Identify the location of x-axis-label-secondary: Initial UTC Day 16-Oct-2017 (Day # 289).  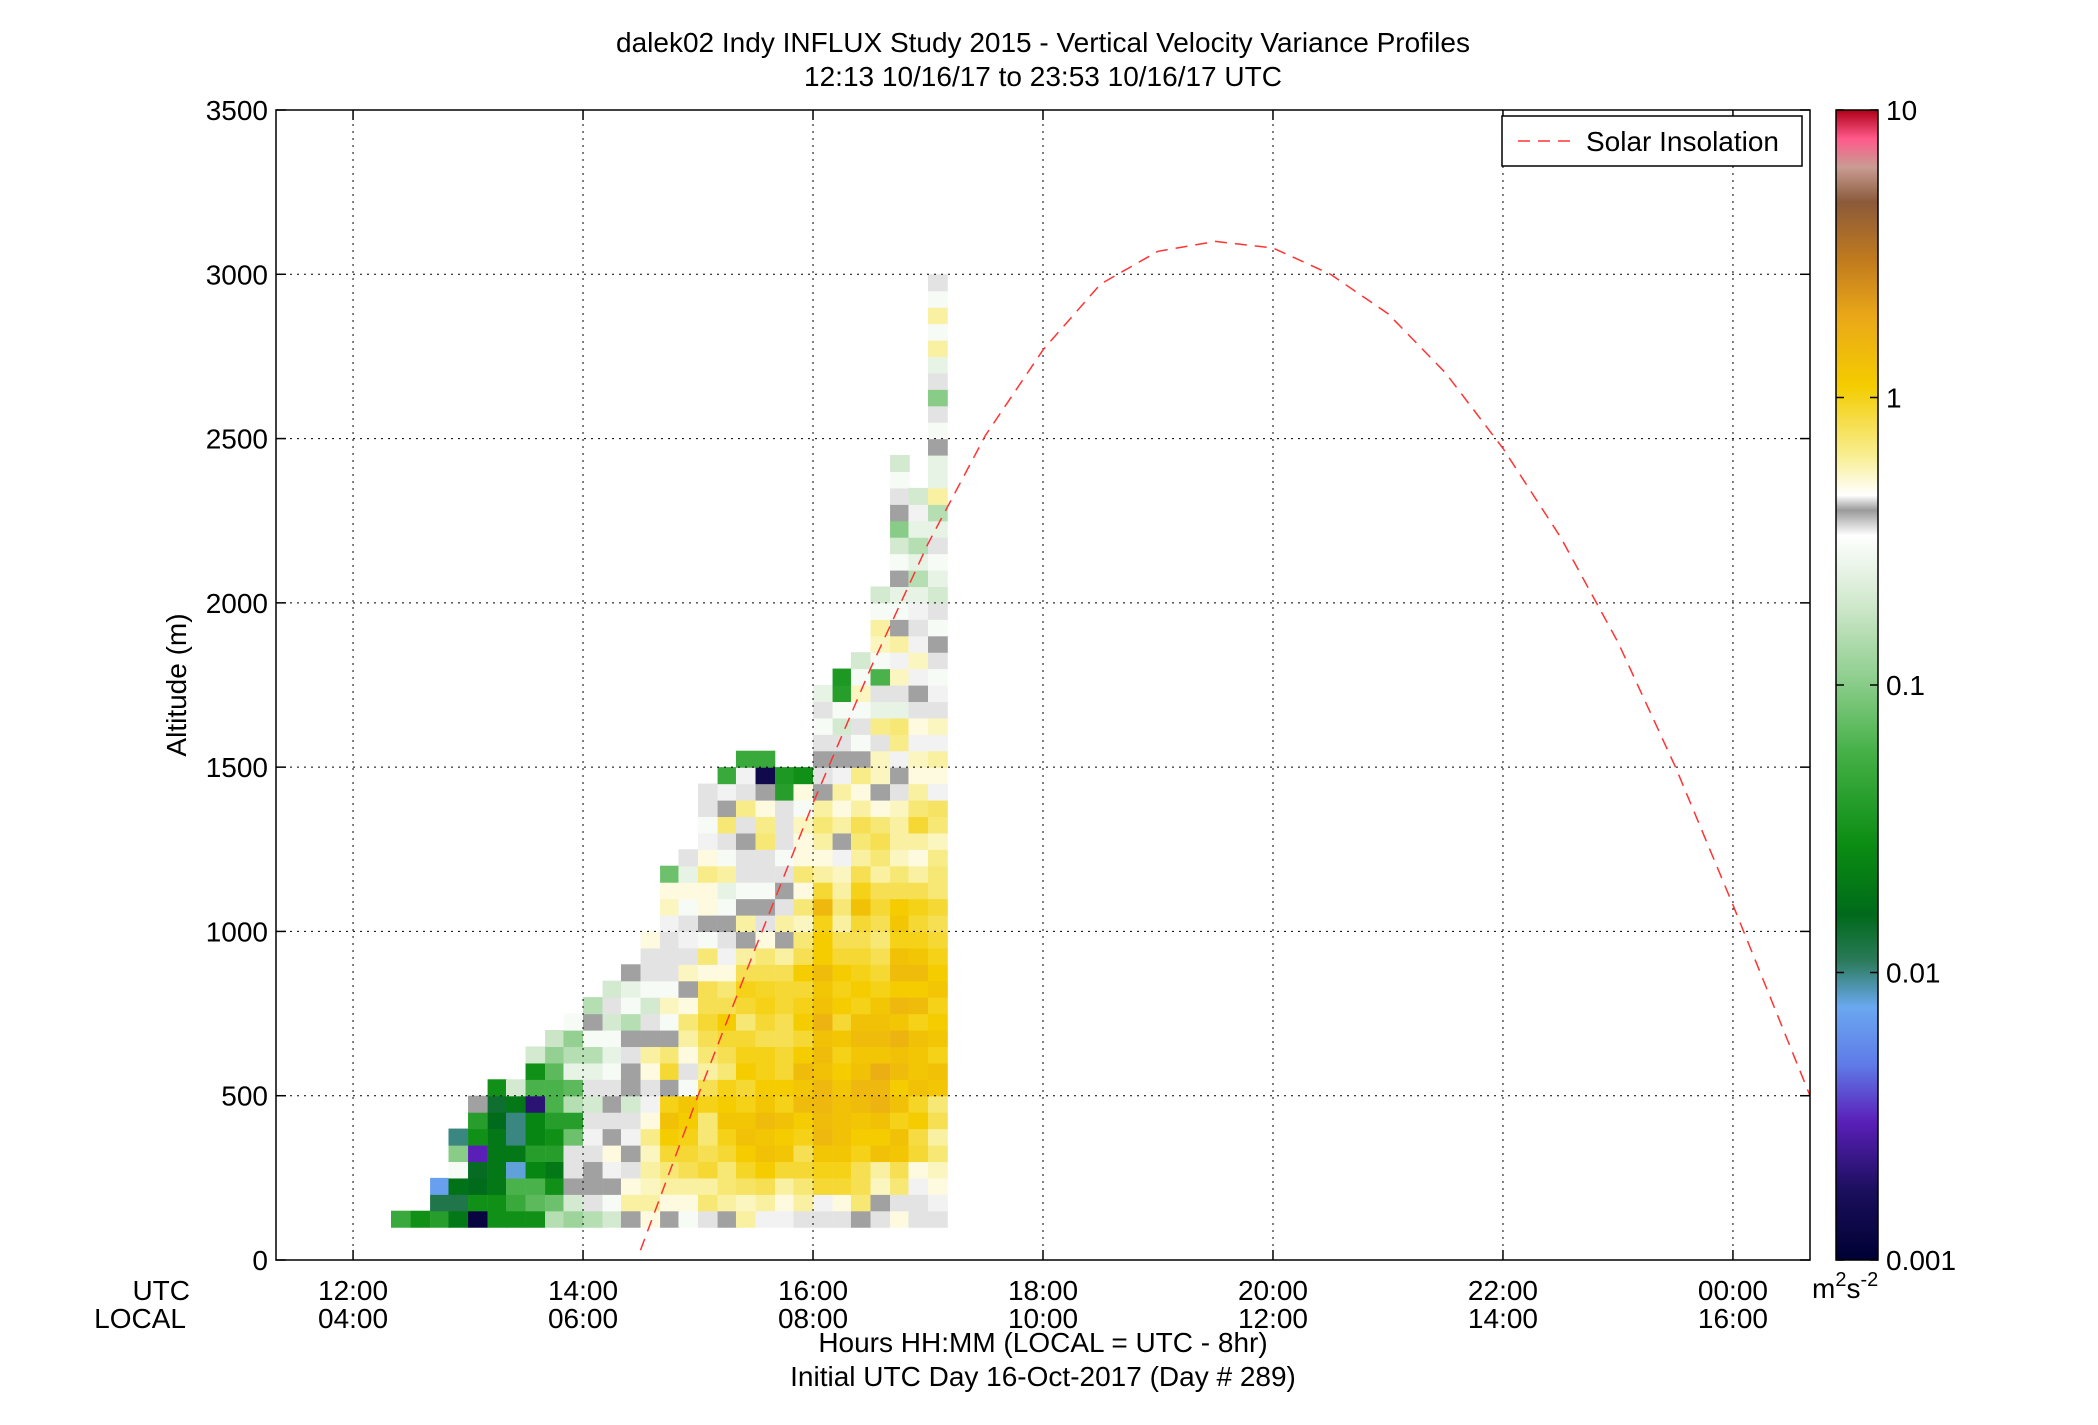
(1043, 1376).